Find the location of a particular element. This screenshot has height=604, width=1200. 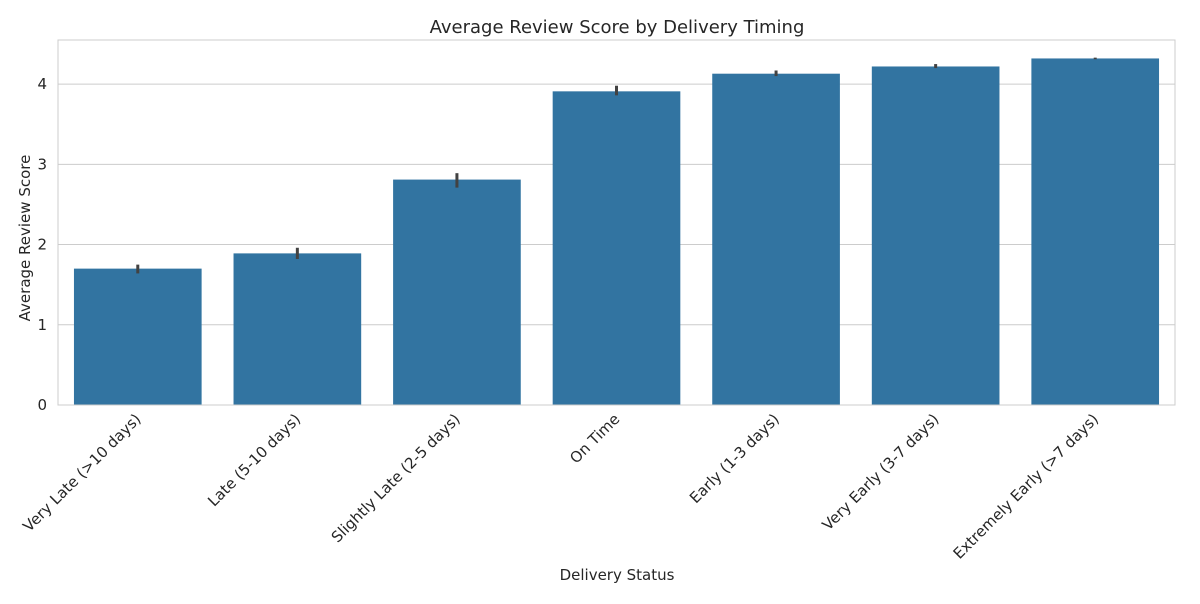

y-tick-label: 0 is located at coordinates (42, 405).